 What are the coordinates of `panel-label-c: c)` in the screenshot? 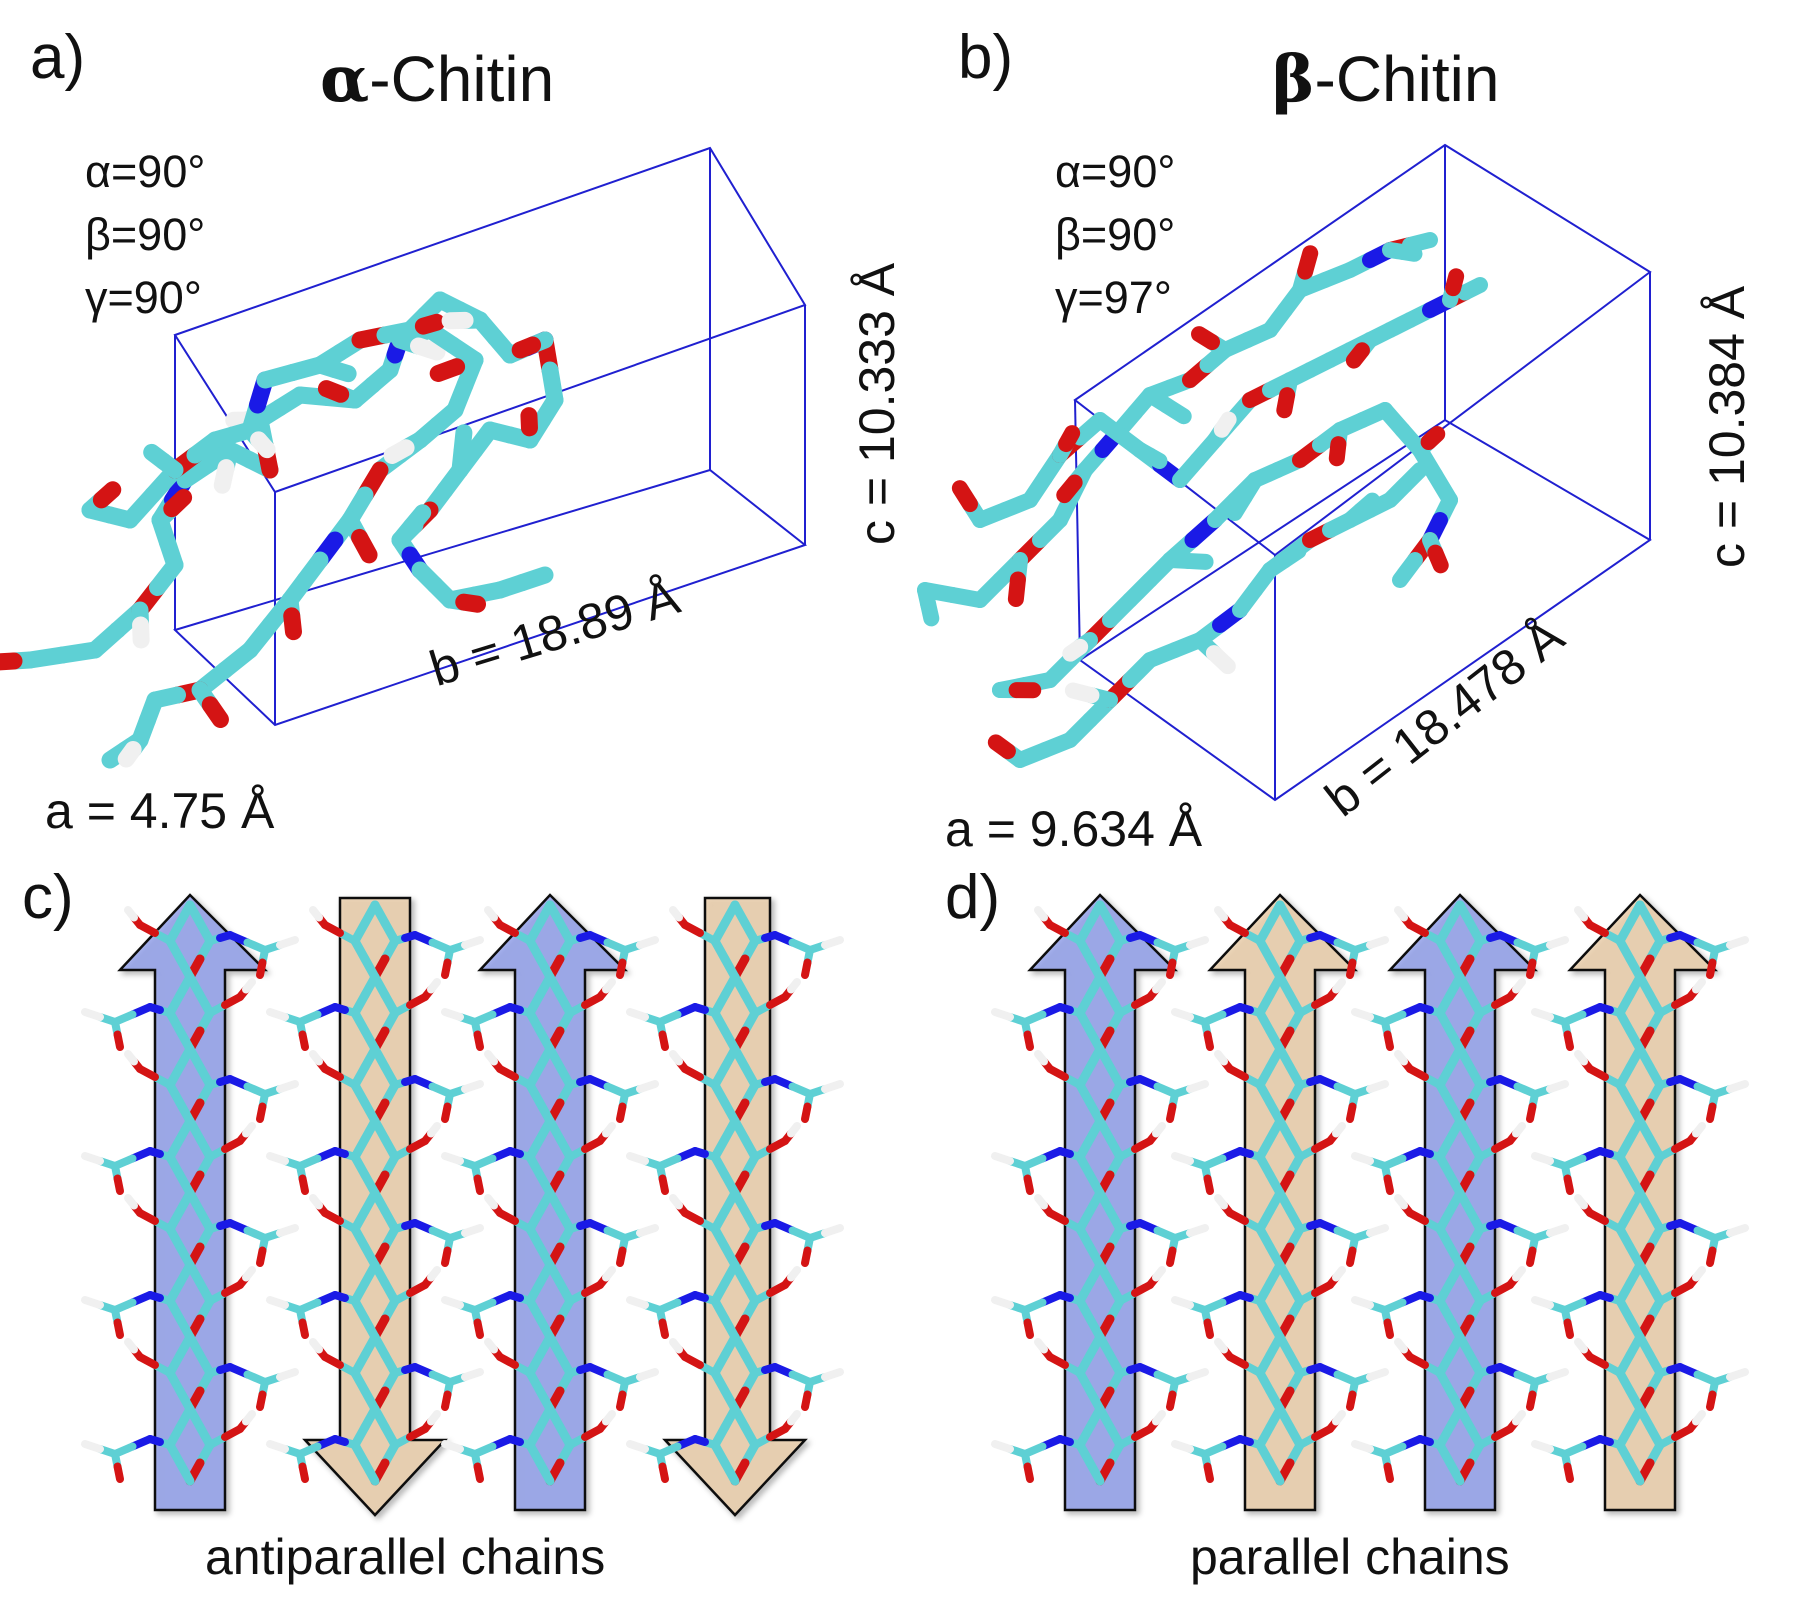 It's located at (48, 897).